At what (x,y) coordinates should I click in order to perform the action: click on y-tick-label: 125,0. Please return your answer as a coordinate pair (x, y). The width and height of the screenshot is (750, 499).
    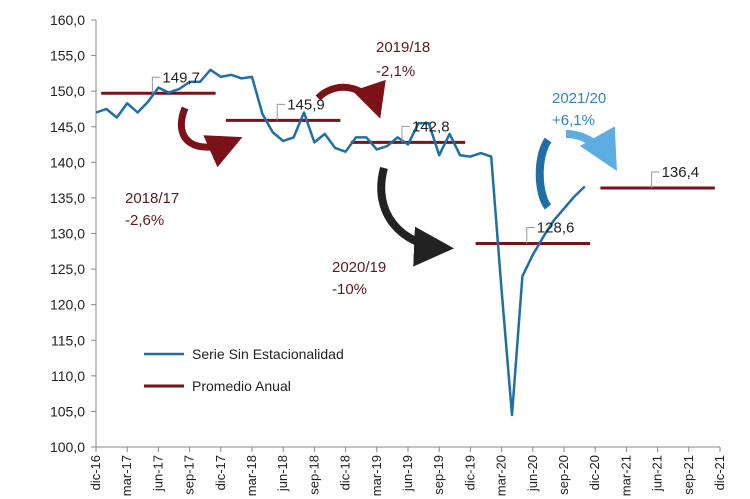
    Looking at the image, I should click on (67, 269).